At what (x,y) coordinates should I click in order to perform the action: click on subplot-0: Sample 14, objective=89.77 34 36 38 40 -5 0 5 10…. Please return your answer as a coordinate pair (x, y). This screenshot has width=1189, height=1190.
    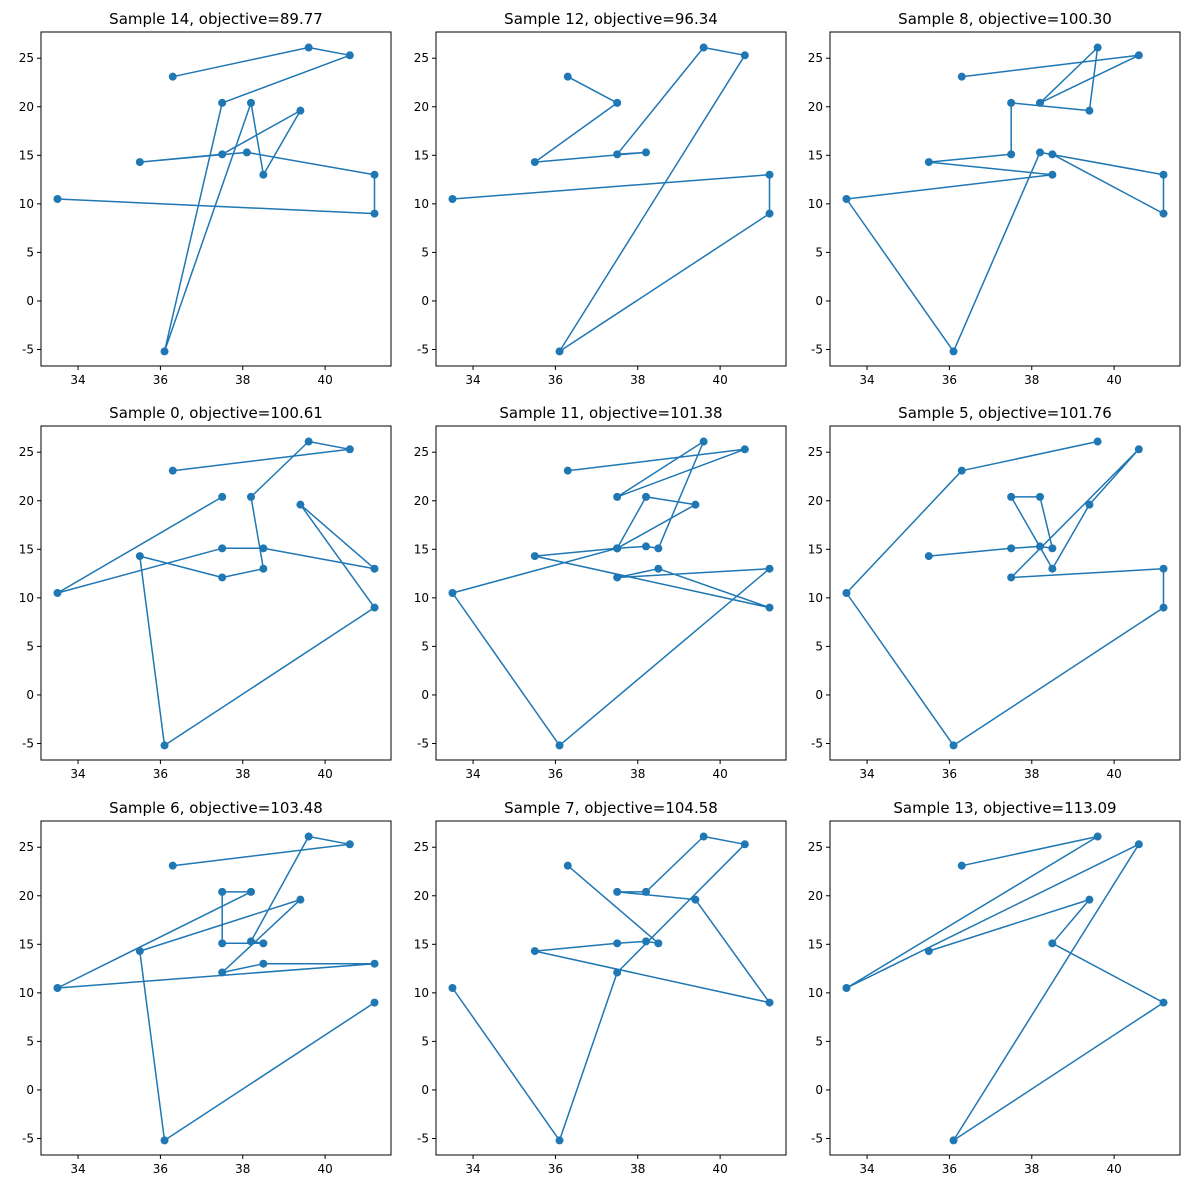
    Looking at the image, I should click on (205, 198).